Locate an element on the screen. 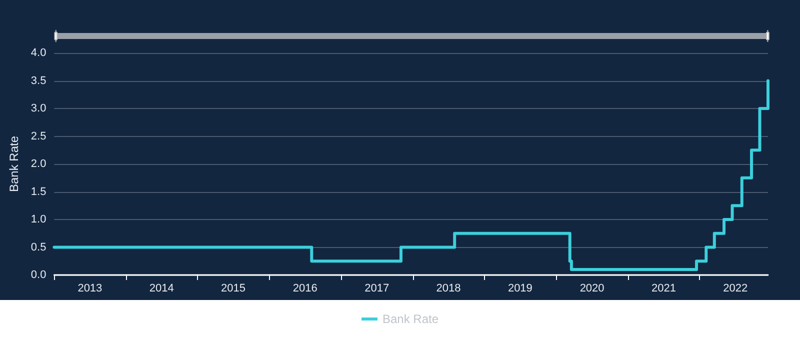  y-tick-label: 3.0 is located at coordinates (38, 108).